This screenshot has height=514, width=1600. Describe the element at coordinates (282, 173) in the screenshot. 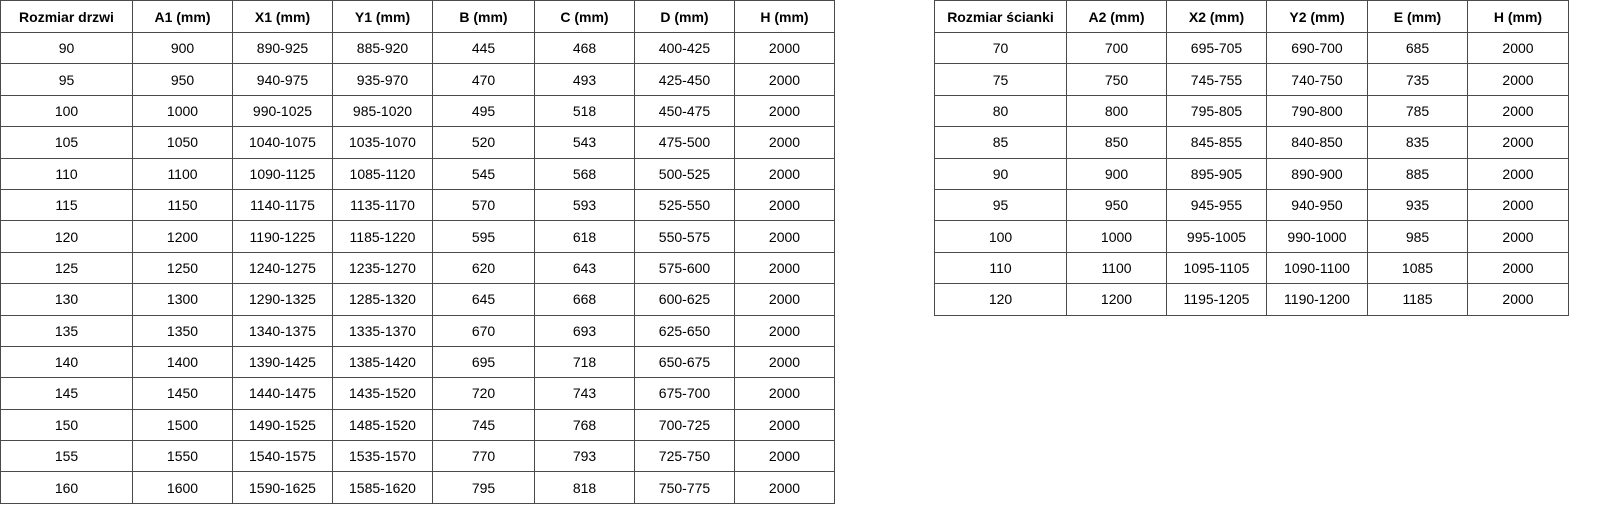

I see `table-cell: 1090-1125` at that location.